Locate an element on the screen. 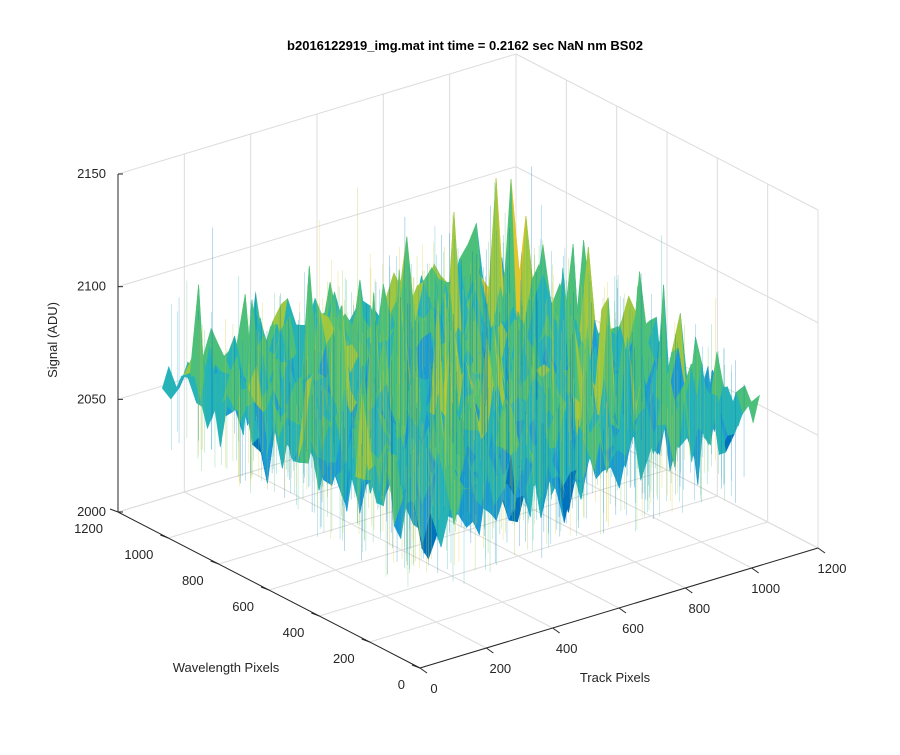 This screenshot has width=900, height=755. x-axis-label: Track Pixels is located at coordinates (615, 677).